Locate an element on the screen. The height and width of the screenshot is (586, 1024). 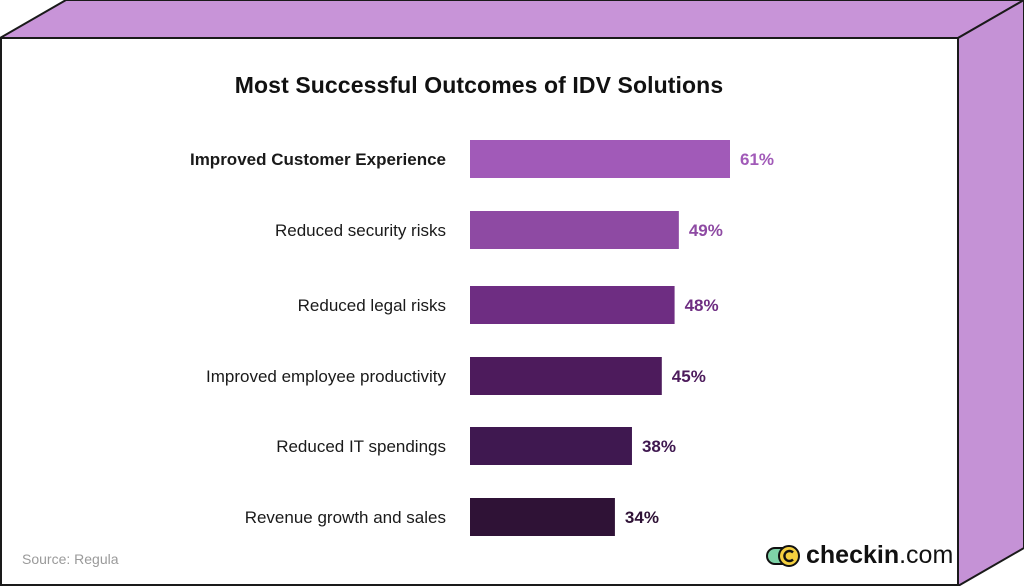
value-label: 45% is located at coordinates (689, 376).